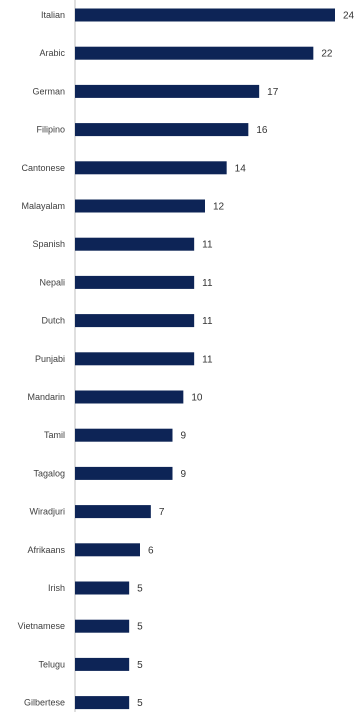  Describe the element at coordinates (349, 16) in the screenshot. I see `value-label: 24` at that location.